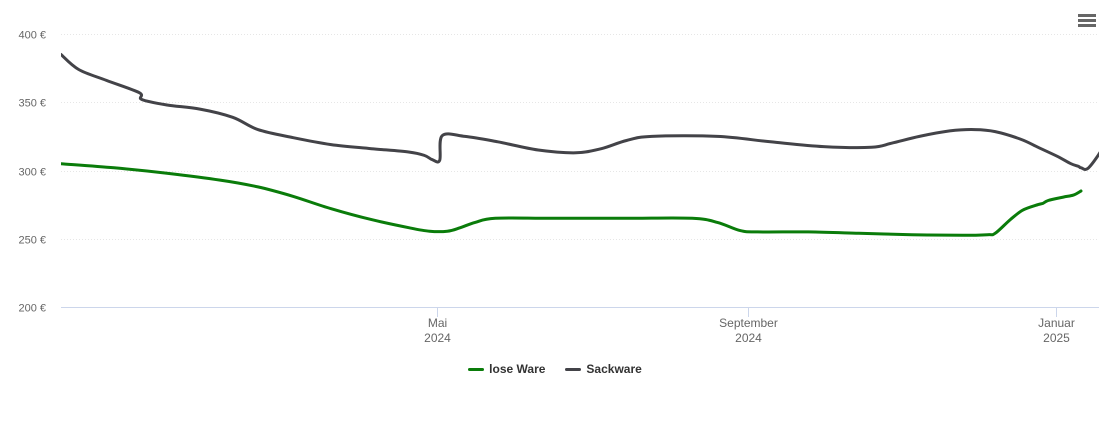  I want to click on y-tick-label: 350 €, so click(32, 104).